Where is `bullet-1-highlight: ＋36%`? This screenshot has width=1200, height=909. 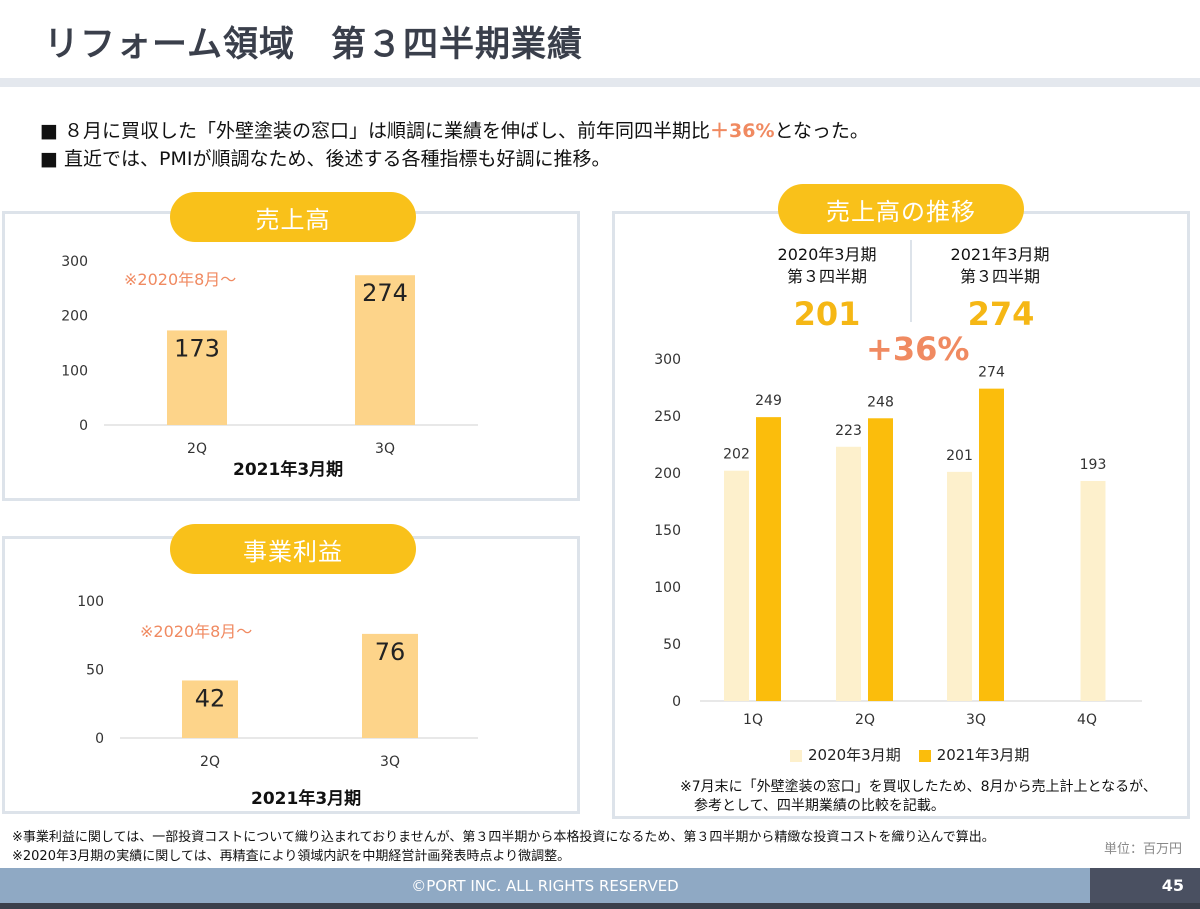
bullet-1-highlight: ＋36% is located at coordinates (742, 131).